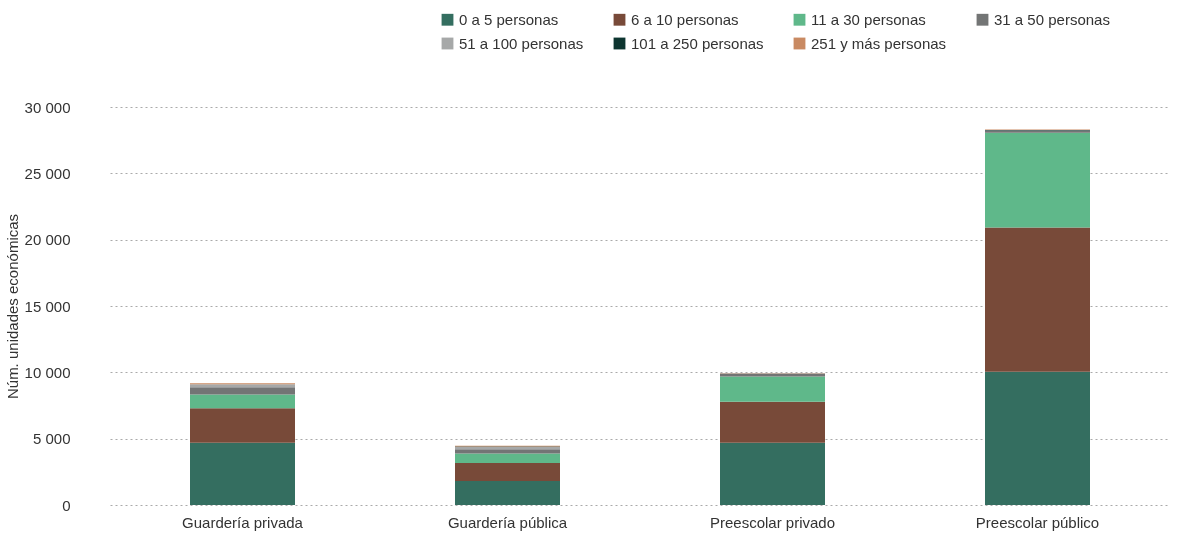  What do you see at coordinates (868, 19) in the screenshot?
I see `legend-label: 11 a 30 personas` at bounding box center [868, 19].